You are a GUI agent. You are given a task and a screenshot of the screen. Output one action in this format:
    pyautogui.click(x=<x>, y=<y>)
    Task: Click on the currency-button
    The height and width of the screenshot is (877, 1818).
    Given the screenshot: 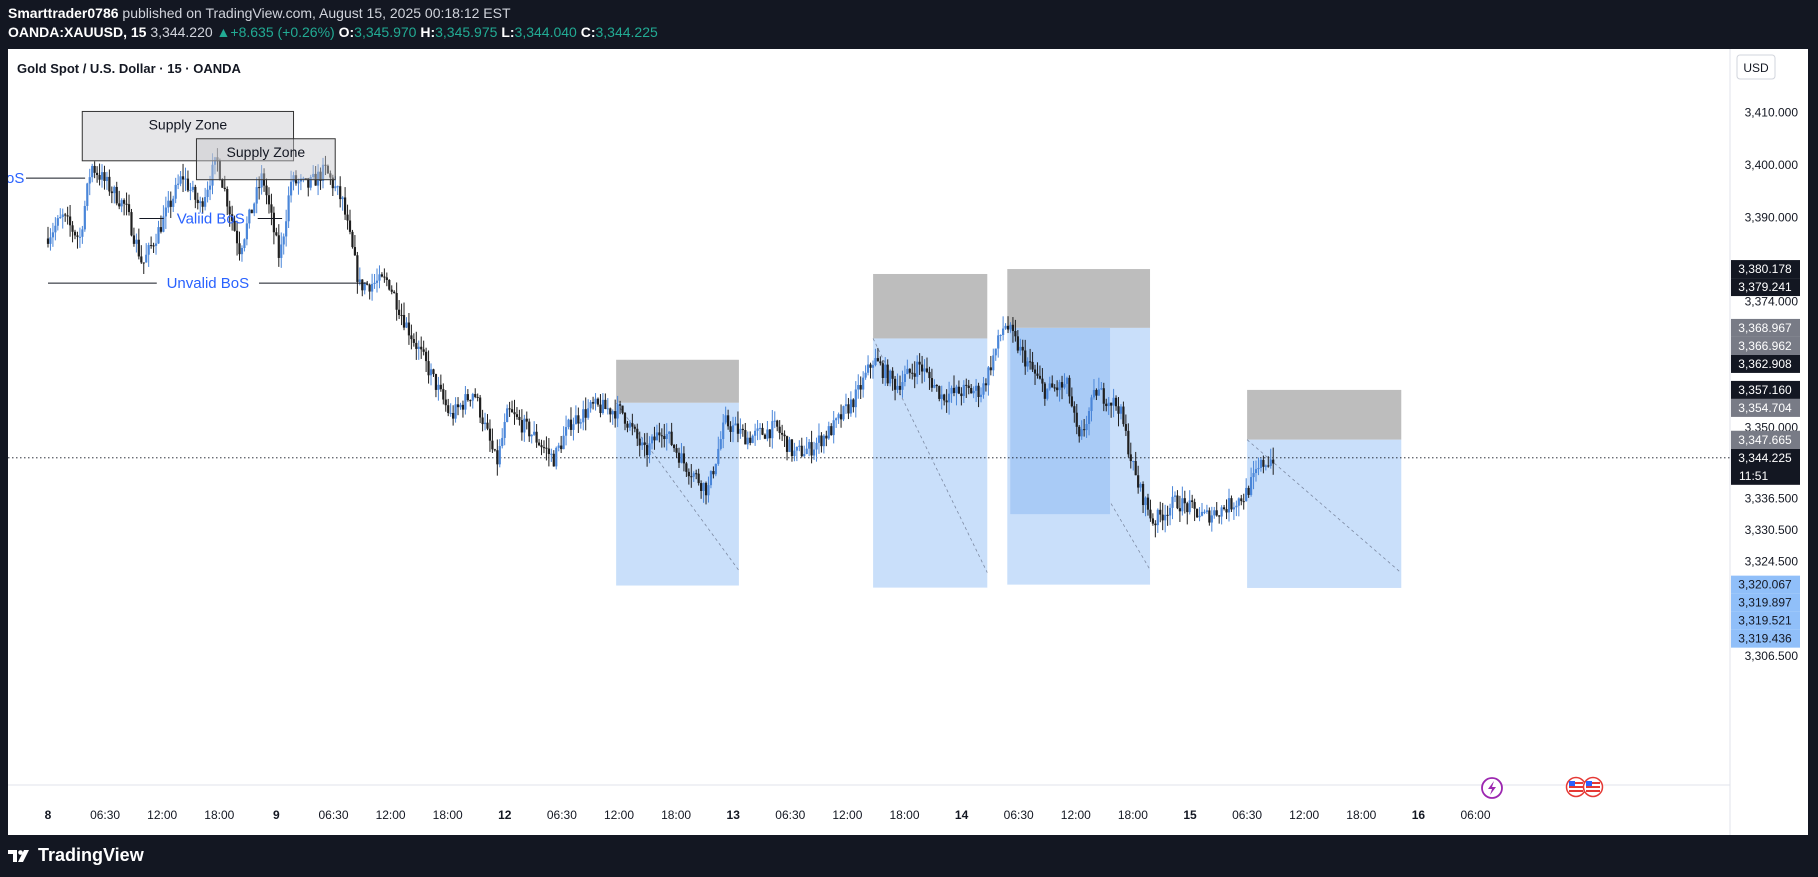 What is the action you would take?
    pyautogui.click(x=1756, y=67)
    